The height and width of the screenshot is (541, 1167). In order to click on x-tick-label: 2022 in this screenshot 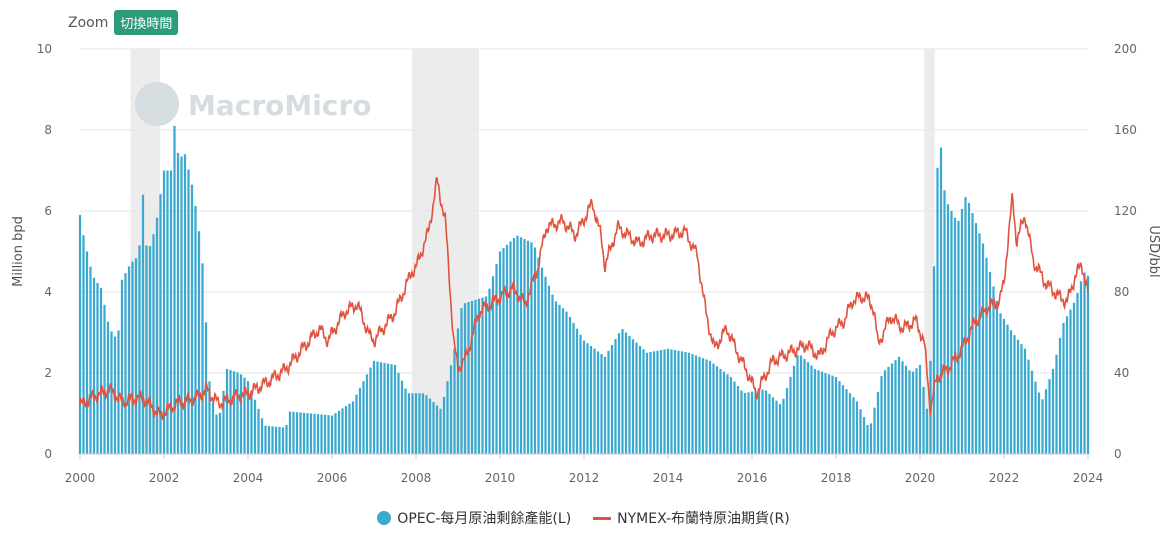, I will do `click(1004, 478)`.